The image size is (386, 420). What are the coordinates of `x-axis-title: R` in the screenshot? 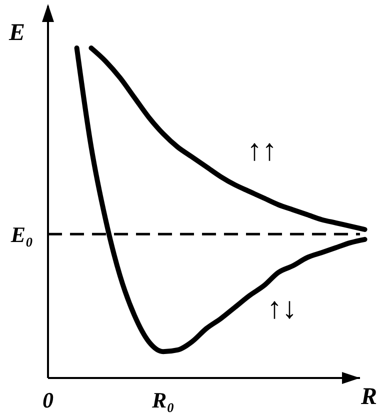 It's located at (369, 397).